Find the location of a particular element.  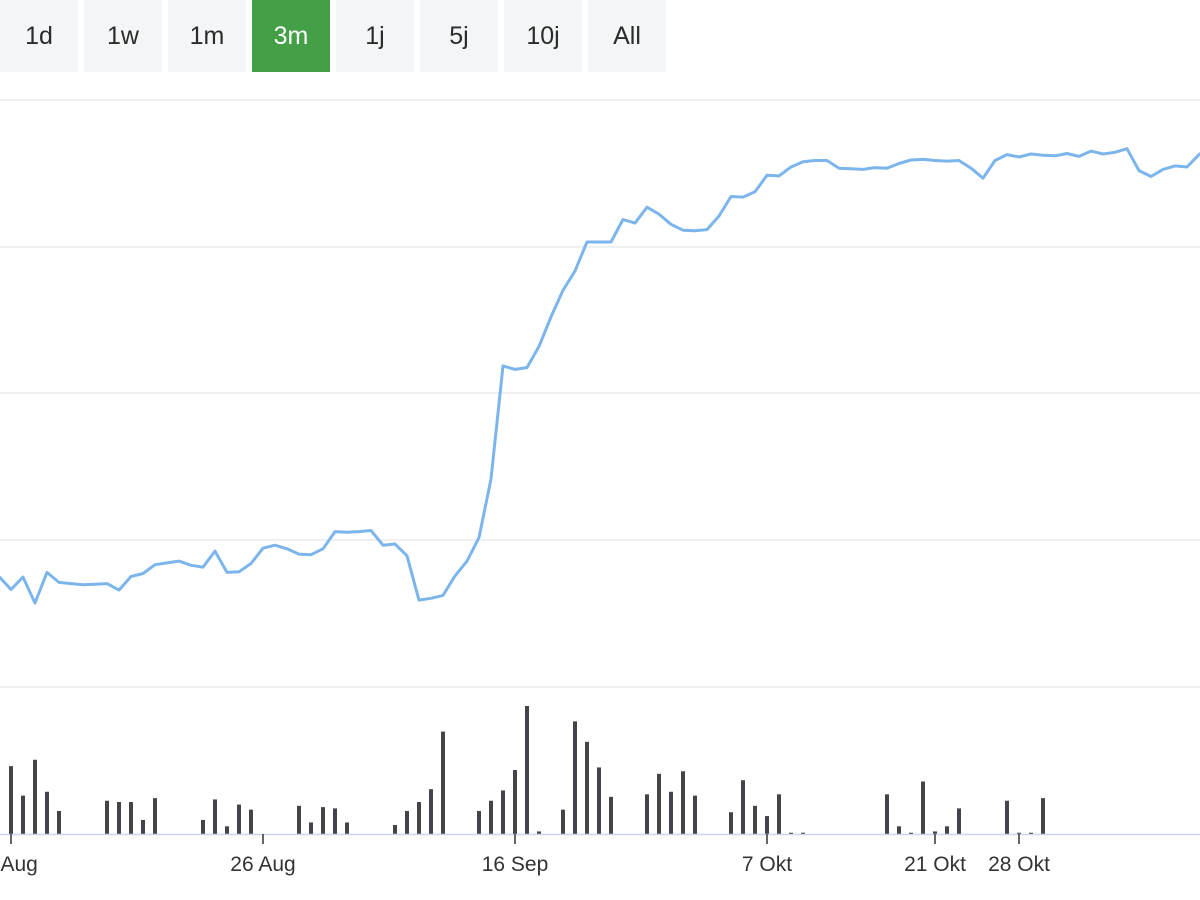

range-tab-10j: 10j is located at coordinates (543, 36).